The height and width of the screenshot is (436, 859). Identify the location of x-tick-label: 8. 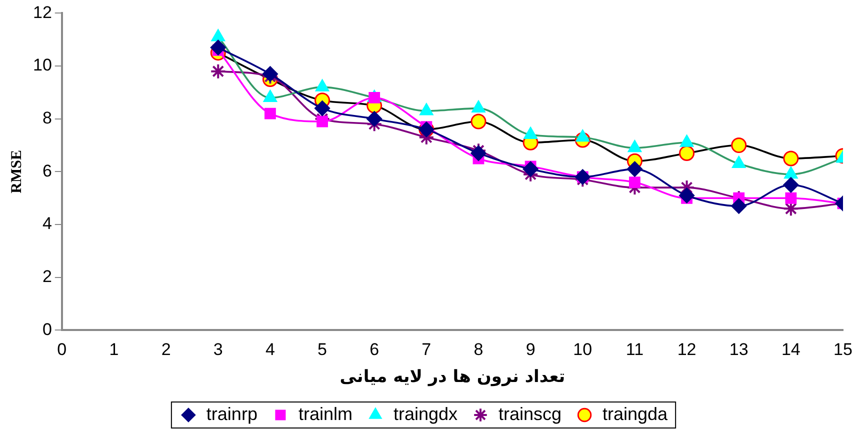
(479, 350).